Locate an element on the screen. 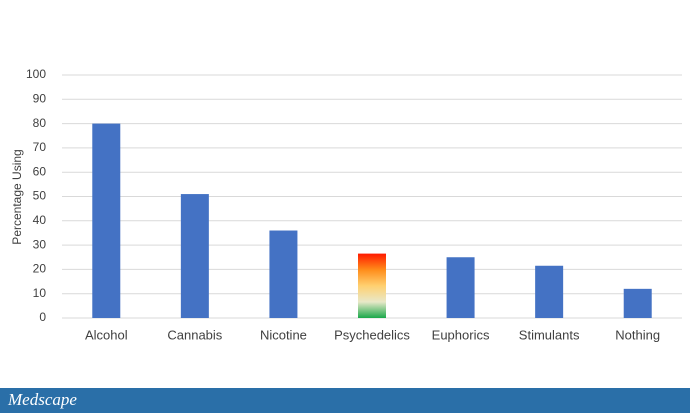 The image size is (690, 413). y-axis-label: Percentage Using is located at coordinates (17, 196).